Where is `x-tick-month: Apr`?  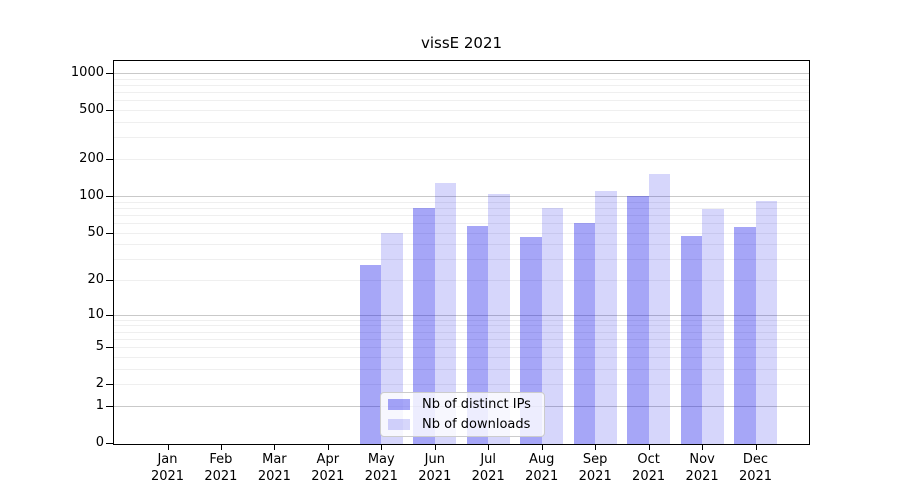
x-tick-month: Apr is located at coordinates (328, 459).